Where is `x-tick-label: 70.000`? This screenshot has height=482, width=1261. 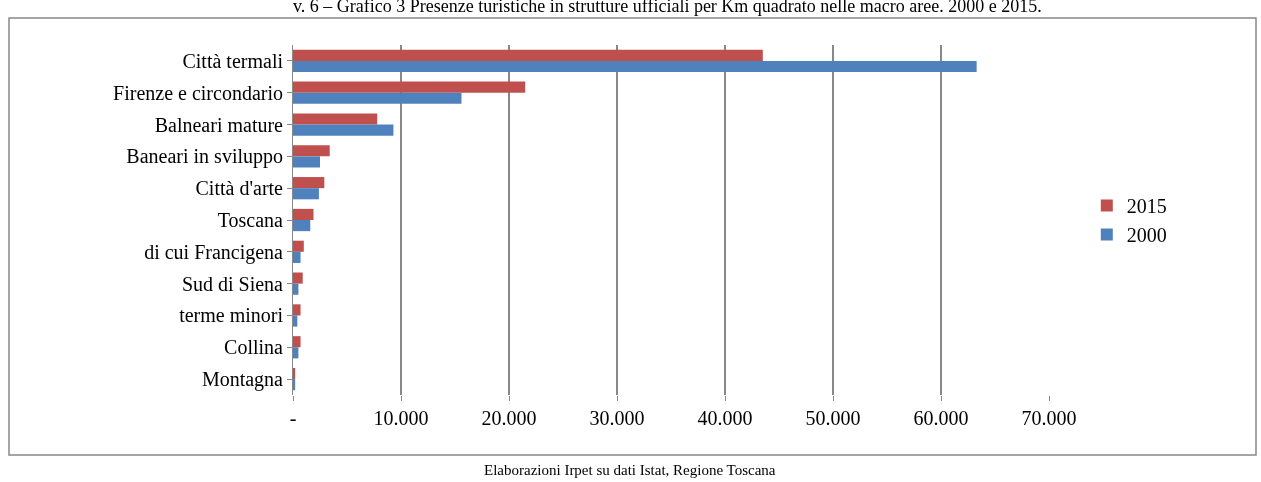
x-tick-label: 70.000 is located at coordinates (1049, 418).